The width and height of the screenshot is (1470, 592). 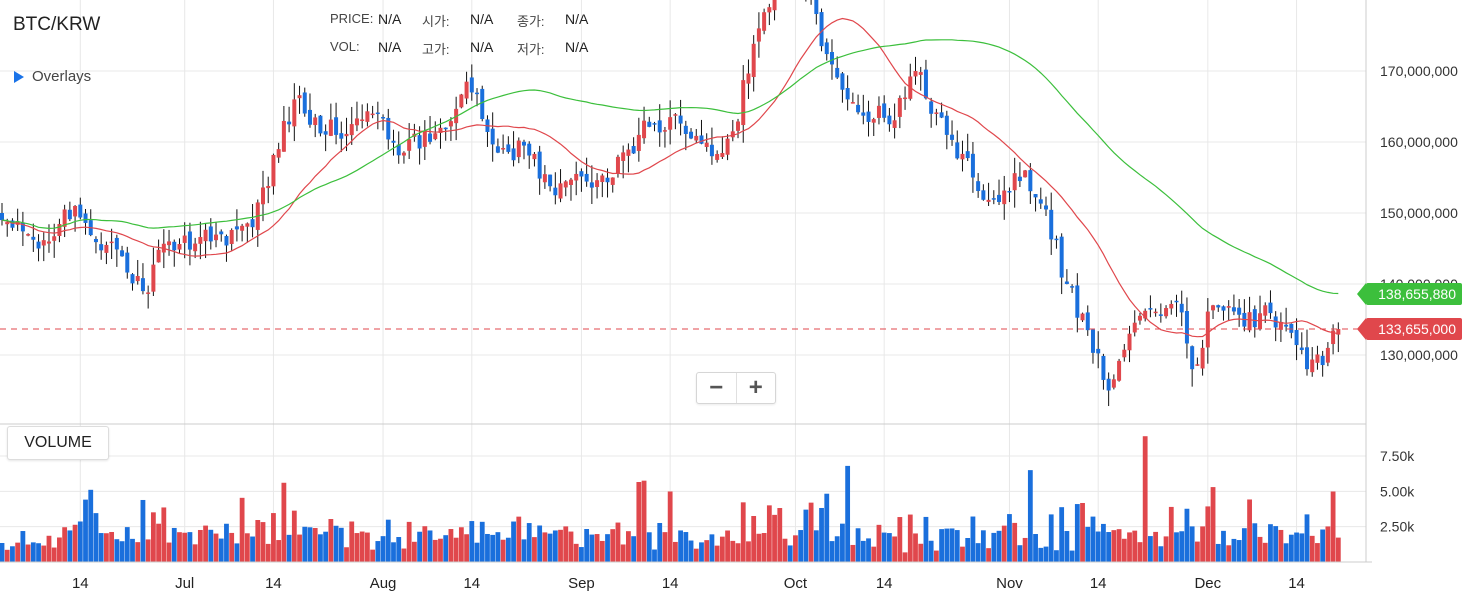 What do you see at coordinates (1397, 491) in the screenshot?
I see `volume-tick-label: 5.00k` at bounding box center [1397, 491].